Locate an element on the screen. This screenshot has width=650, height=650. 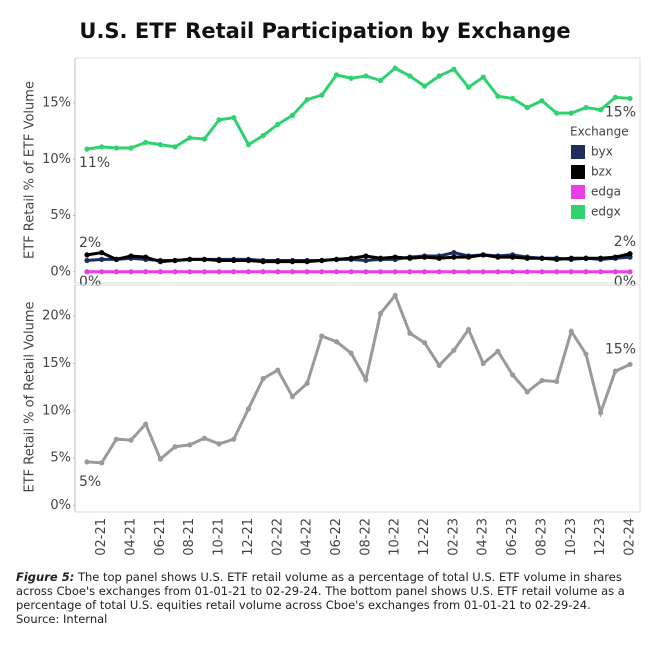
x-tick-label: 12-23 is located at coordinates (600, 537).